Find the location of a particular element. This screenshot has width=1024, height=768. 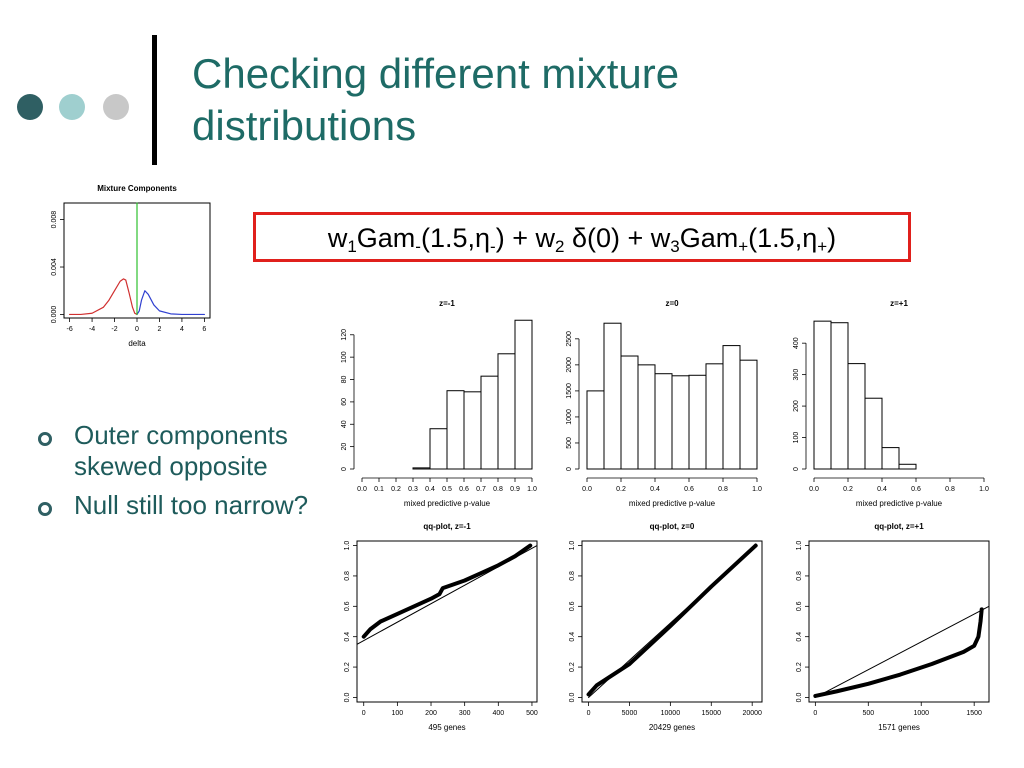

y-tick-label: 500 is located at coordinates (569, 443).